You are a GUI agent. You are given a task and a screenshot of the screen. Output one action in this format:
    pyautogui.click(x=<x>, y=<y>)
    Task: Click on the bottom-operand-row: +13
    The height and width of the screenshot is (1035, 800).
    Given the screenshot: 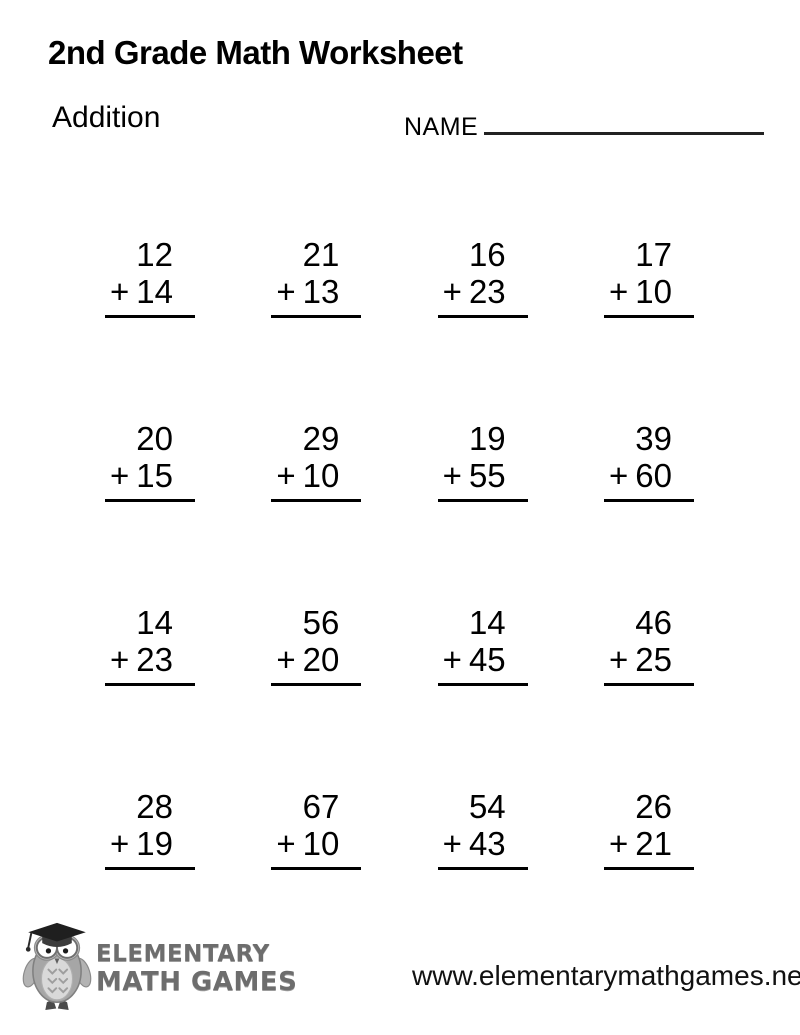 What is the action you would take?
    pyautogui.click(x=307, y=291)
    